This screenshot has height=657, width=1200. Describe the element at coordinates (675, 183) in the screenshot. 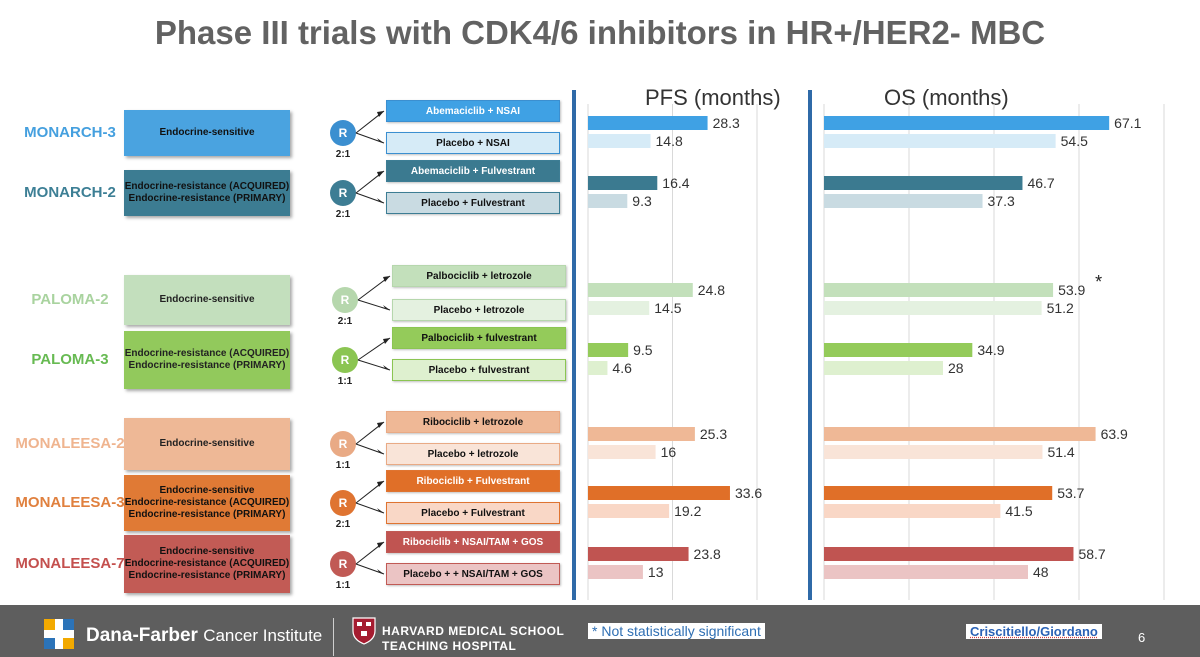

I see `pfs-data-label: 16.4` at that location.